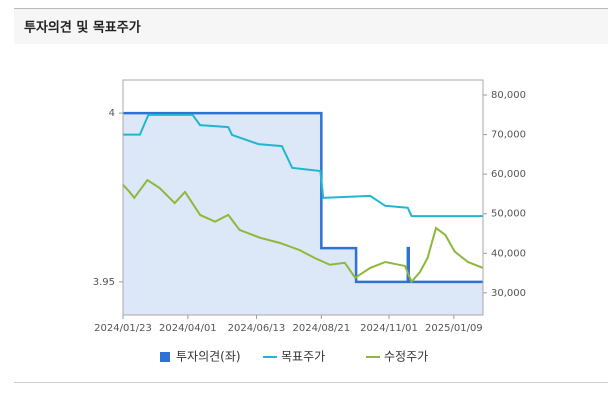 This screenshot has height=412, width=608. What do you see at coordinates (188, 328) in the screenshot?
I see `x-tick-label: 2024/04/01` at bounding box center [188, 328].